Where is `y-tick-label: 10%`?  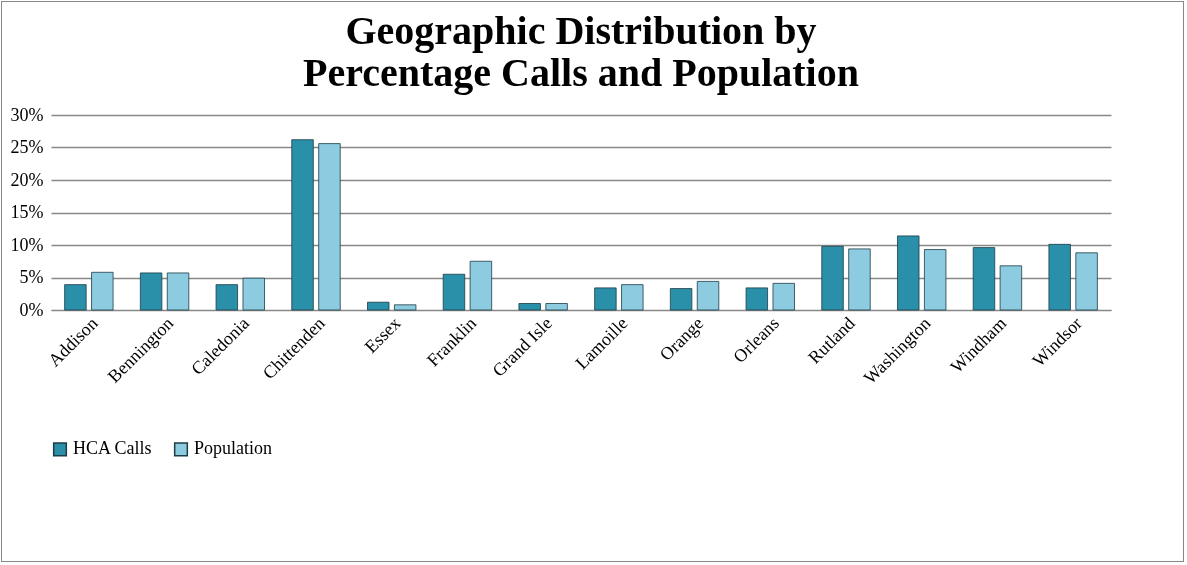
y-tick-label: 10% is located at coordinates (27, 244).